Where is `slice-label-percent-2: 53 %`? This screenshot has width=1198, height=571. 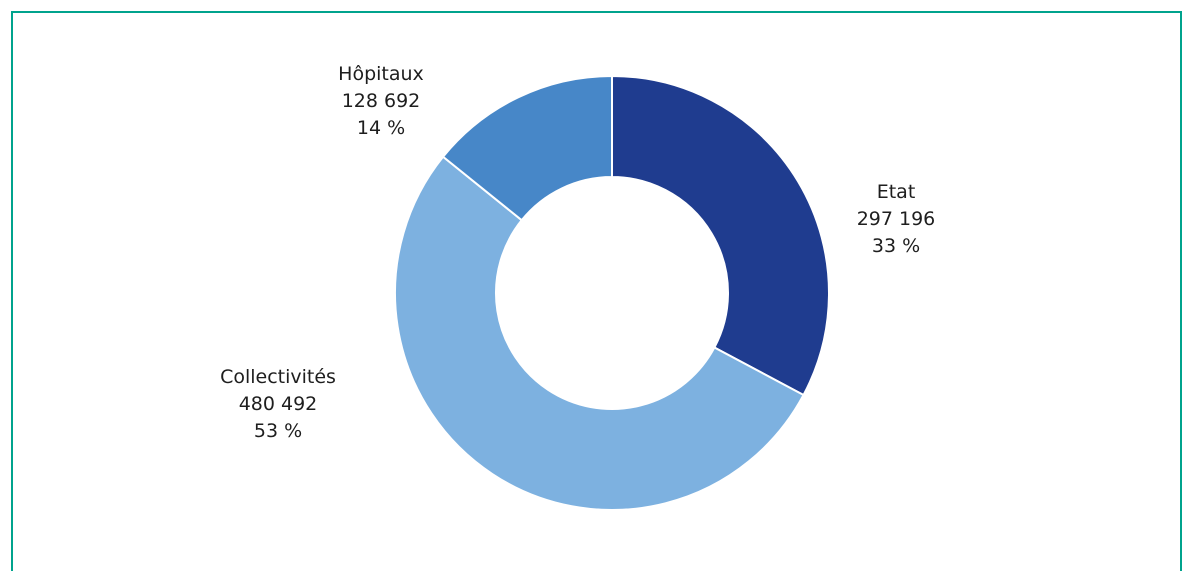 slice-label-percent-2: 53 % is located at coordinates (278, 431).